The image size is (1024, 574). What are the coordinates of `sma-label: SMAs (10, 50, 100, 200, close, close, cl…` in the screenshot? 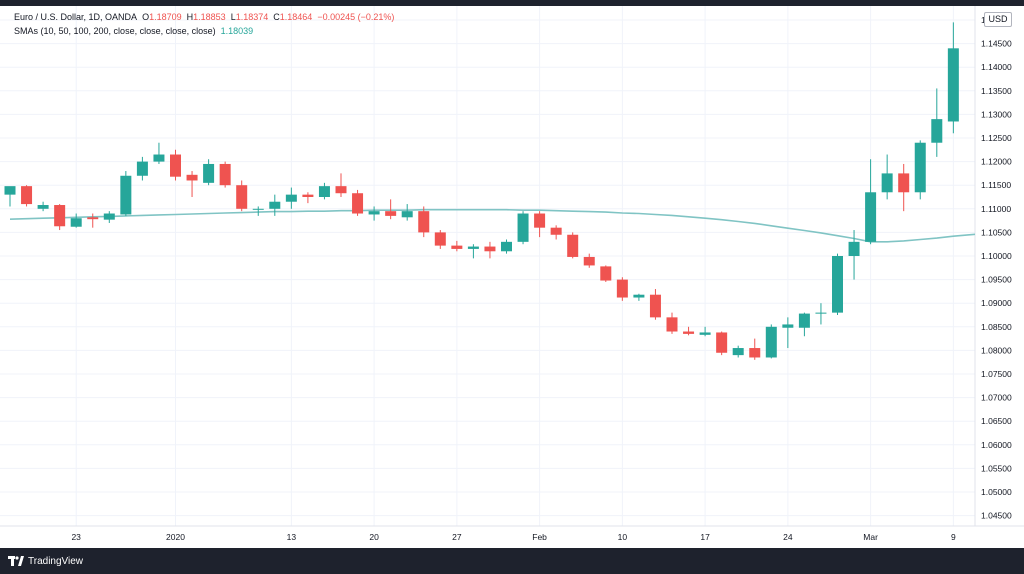 It's located at (115, 31).